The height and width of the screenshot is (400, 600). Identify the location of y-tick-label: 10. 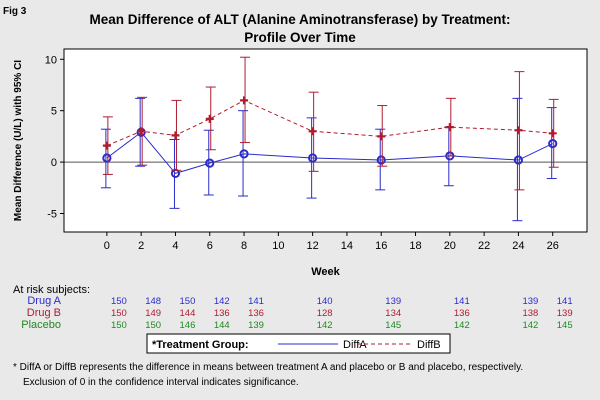
(51, 60).